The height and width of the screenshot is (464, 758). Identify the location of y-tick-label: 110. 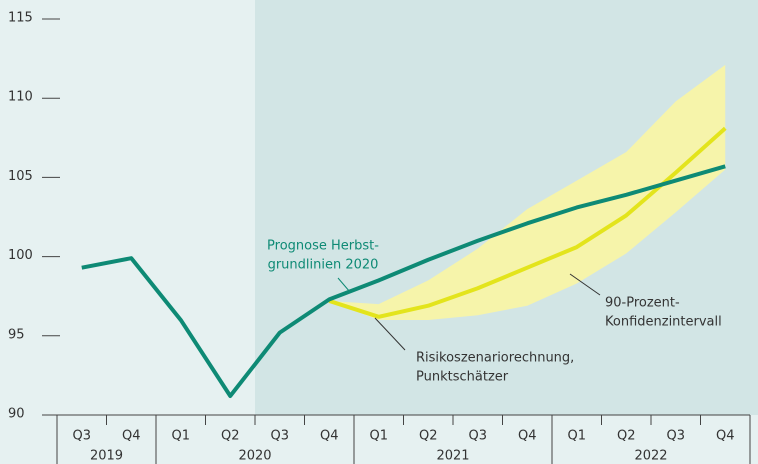
(20, 97).